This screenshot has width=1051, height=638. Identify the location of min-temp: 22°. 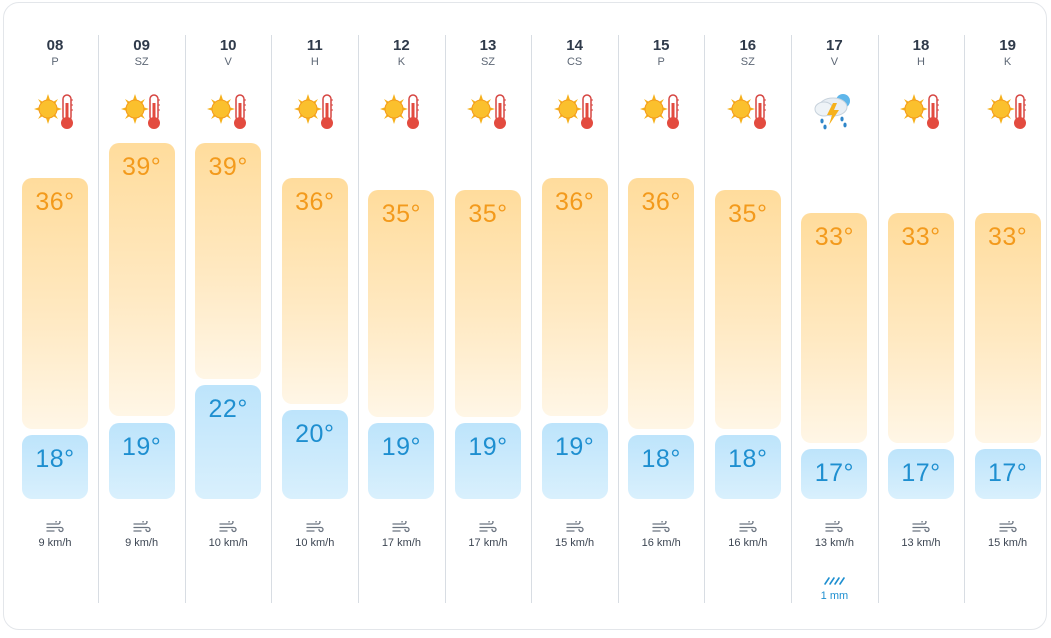
(228, 409).